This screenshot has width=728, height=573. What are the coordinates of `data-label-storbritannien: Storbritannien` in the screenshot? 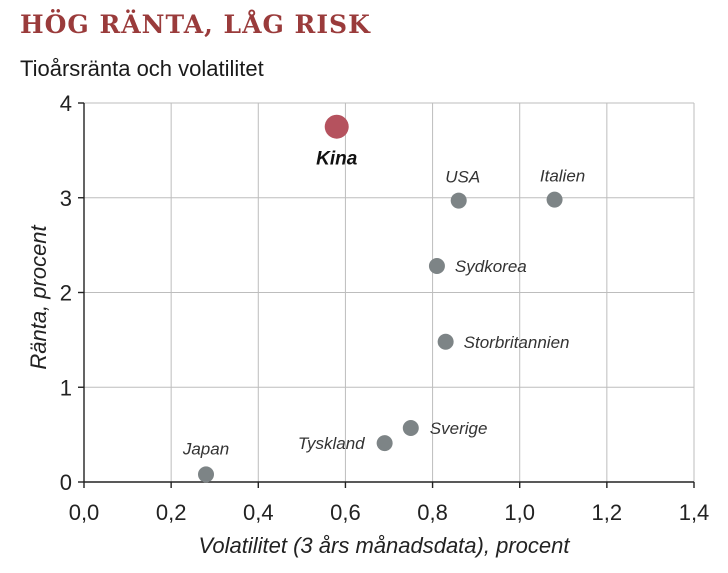 It's located at (517, 342).